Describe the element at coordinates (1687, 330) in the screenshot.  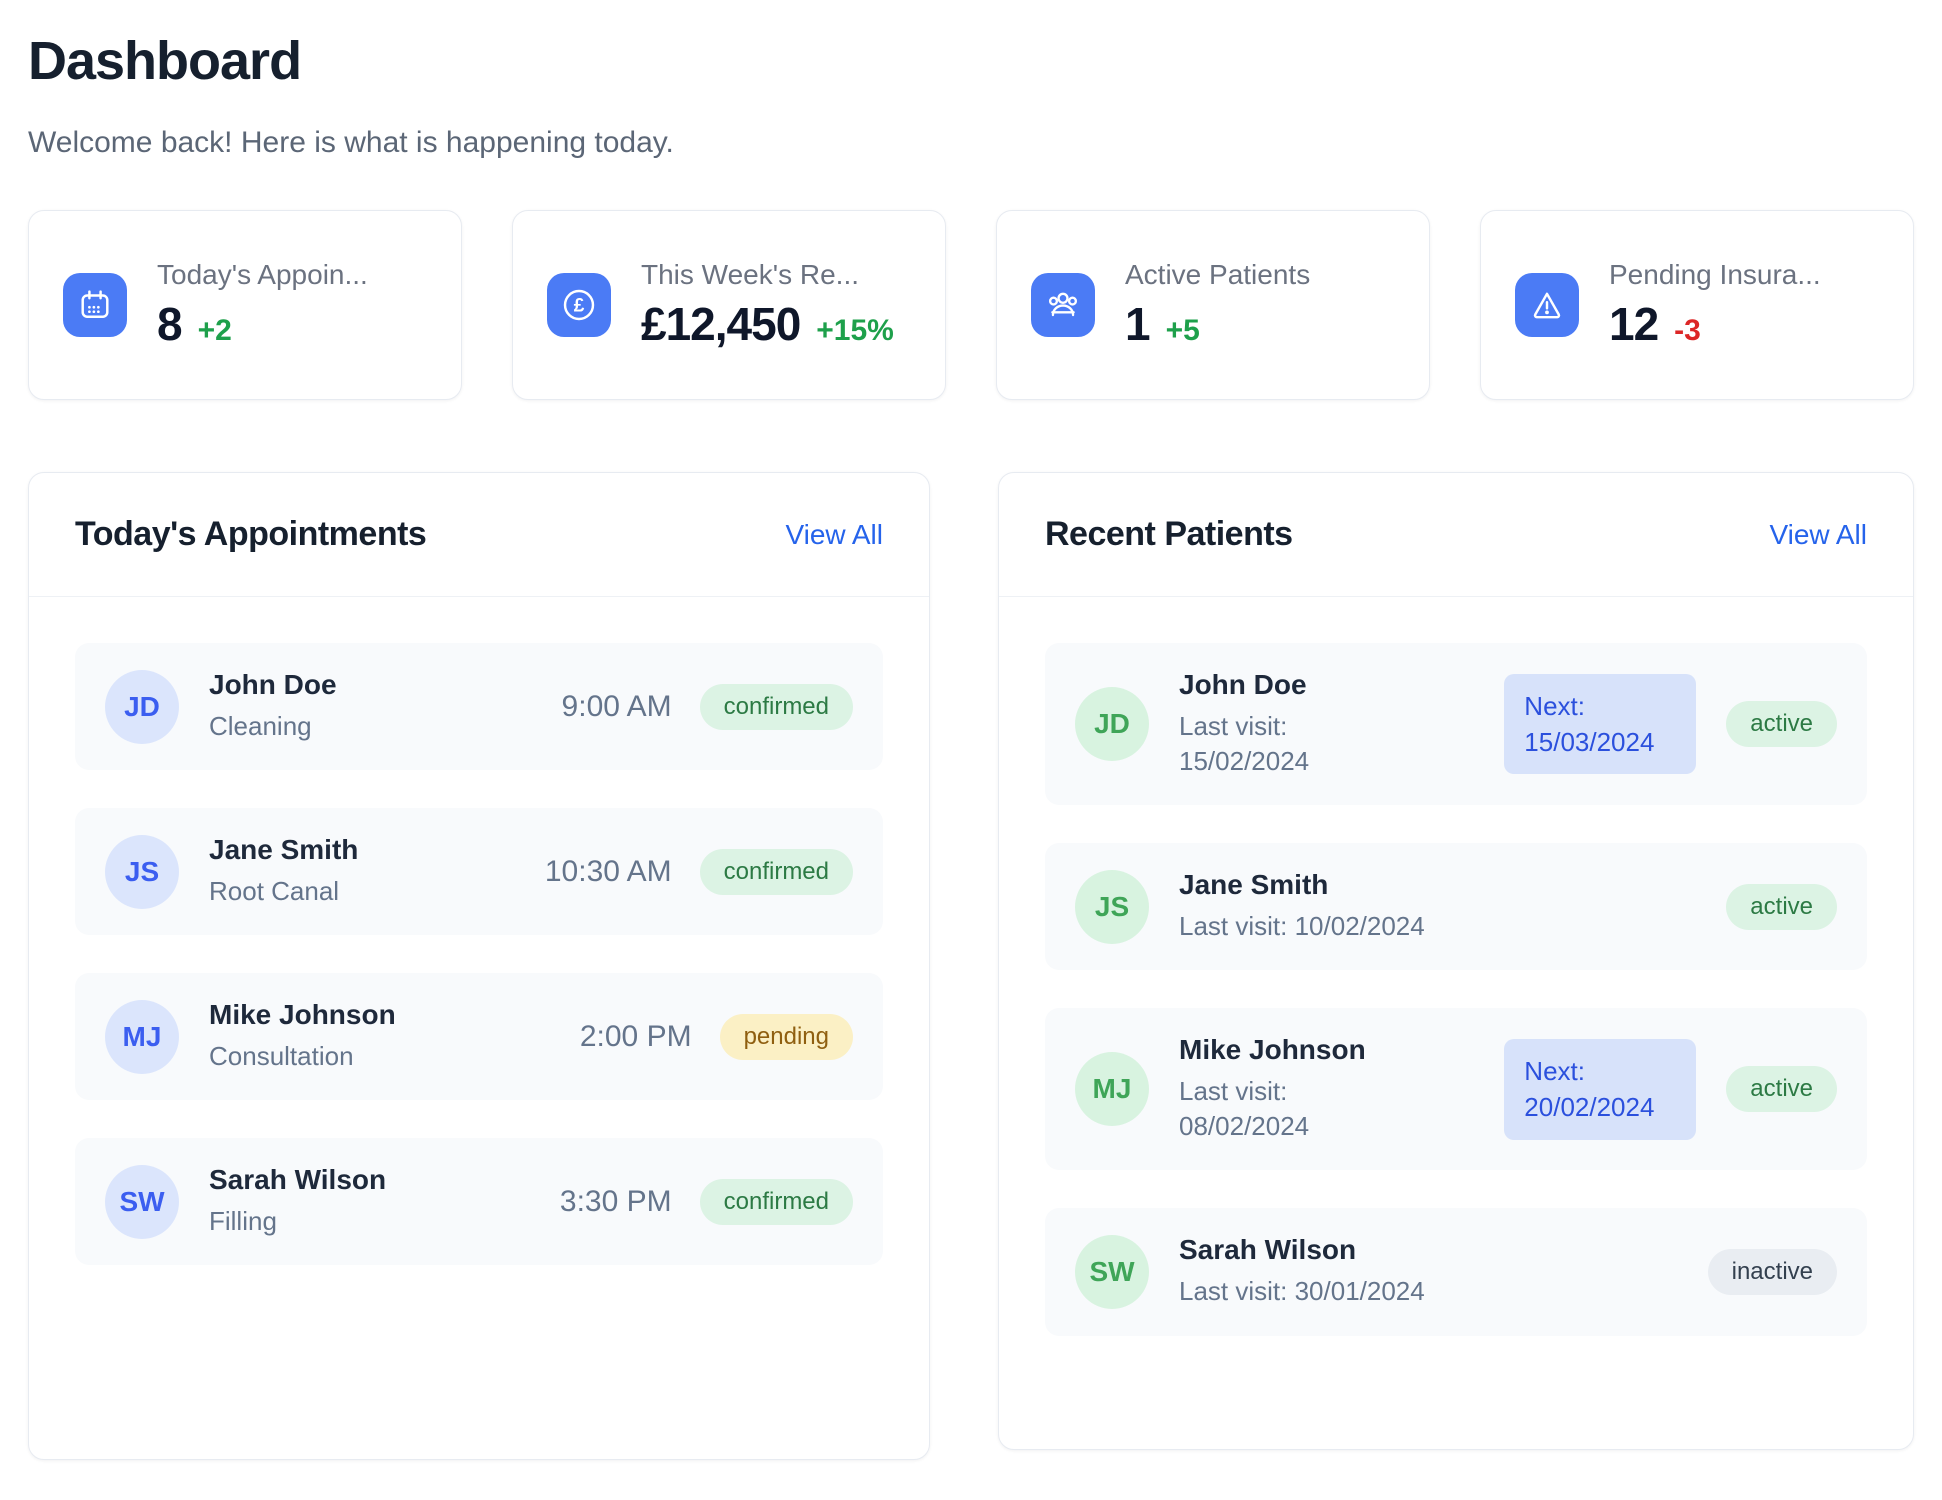
I see `stat-trend: -3` at that location.